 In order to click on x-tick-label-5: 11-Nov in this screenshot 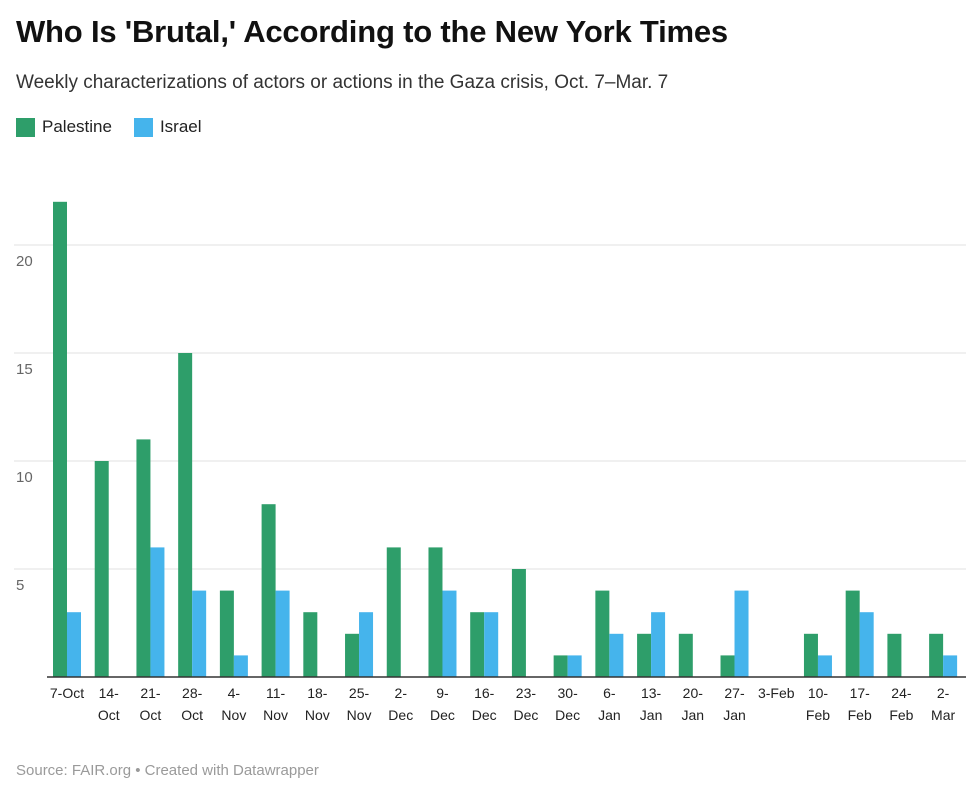, I will do `click(275, 704)`.